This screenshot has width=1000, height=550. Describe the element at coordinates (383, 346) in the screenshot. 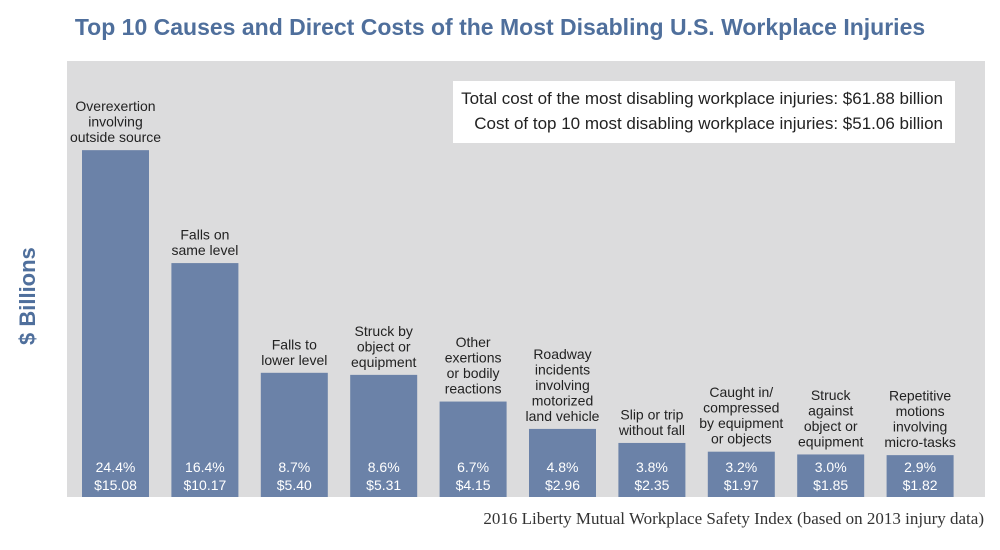

I see `category-label: Struck by object or equipment` at that location.